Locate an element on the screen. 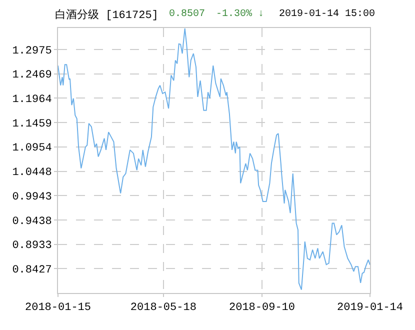 The width and height of the screenshot is (415, 330). y-tick-label: 0.9438 is located at coordinates (32, 222).